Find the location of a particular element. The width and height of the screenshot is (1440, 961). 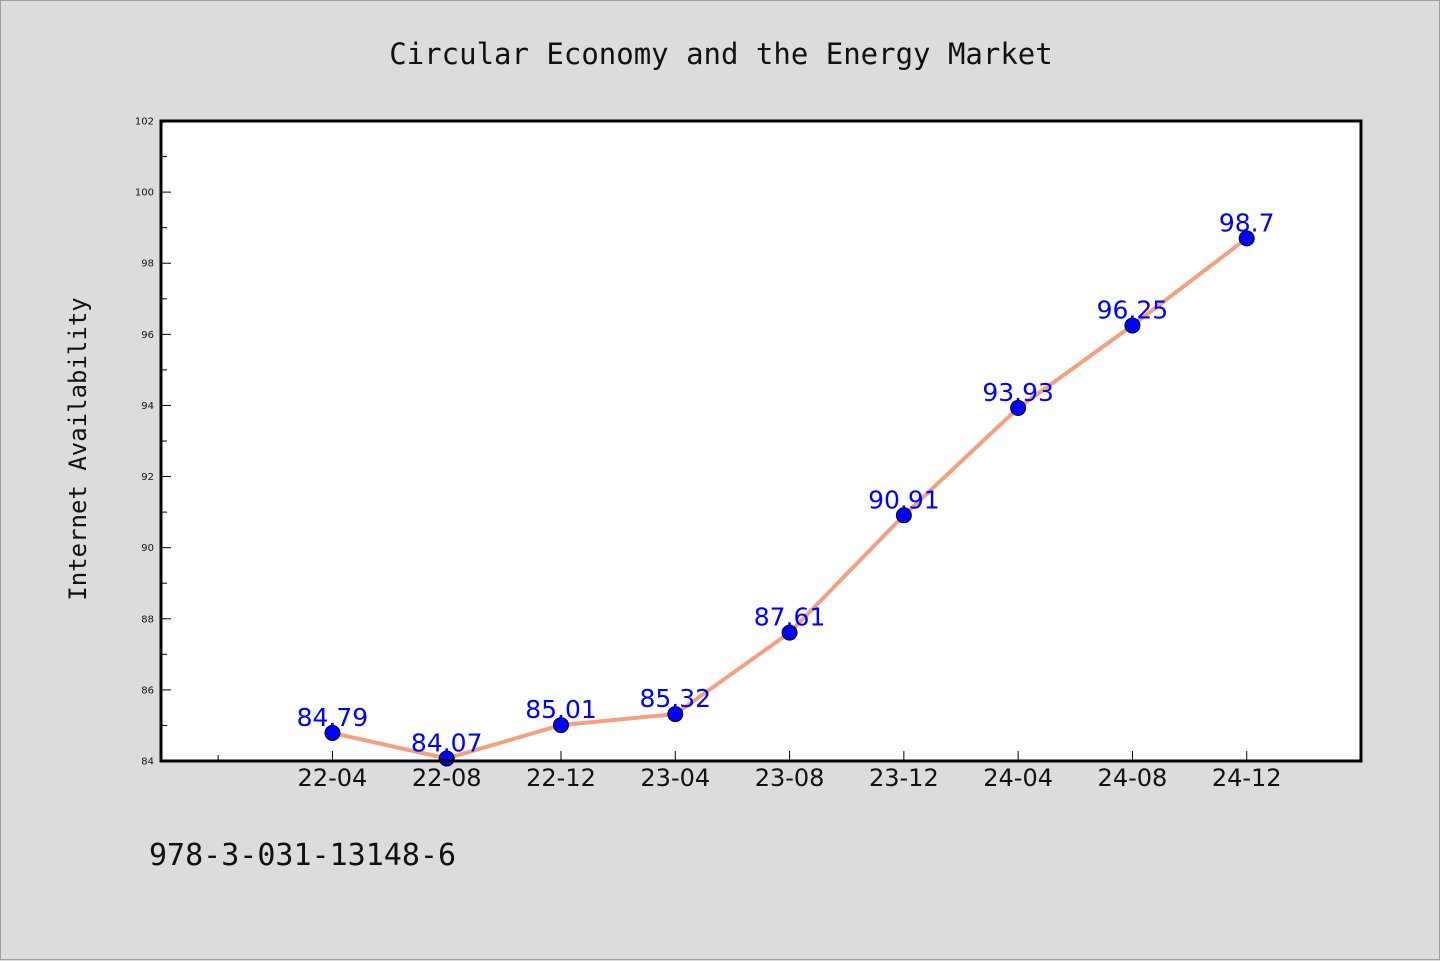

y-axis-label: Internet Availability is located at coordinates (78, 448).